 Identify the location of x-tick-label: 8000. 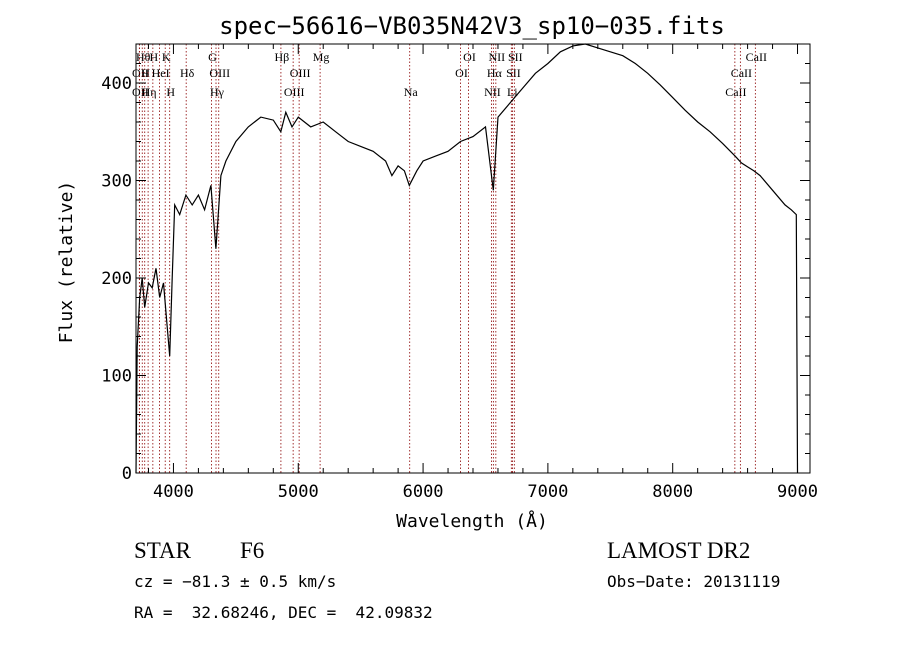
(672, 492).